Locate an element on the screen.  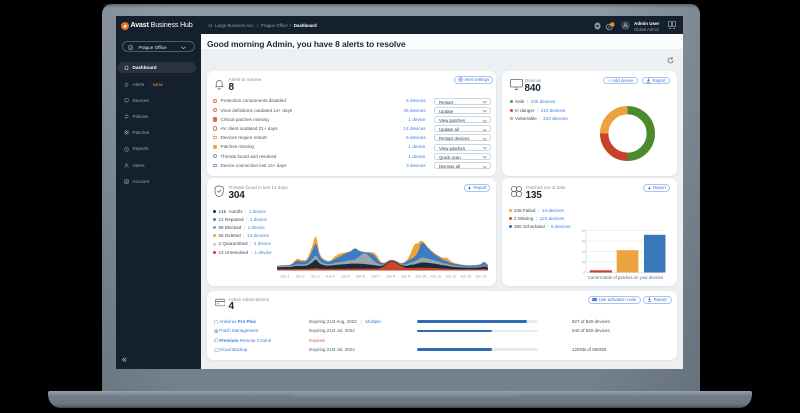
svg-text: Jun 9 is located at coordinates (405, 276).